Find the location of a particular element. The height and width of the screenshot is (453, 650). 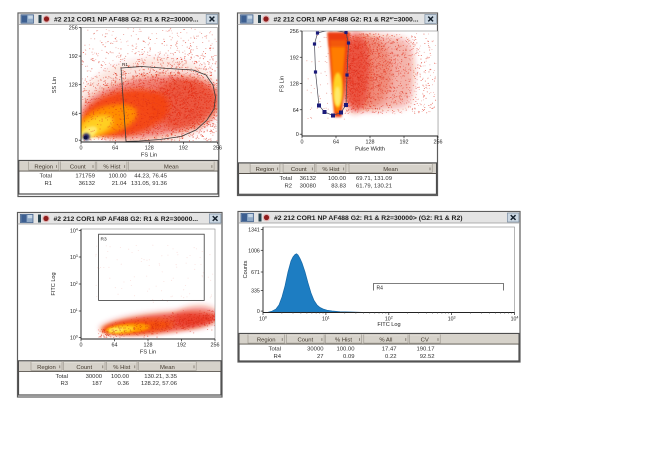

svg-text: 21.04 is located at coordinates (119, 184).